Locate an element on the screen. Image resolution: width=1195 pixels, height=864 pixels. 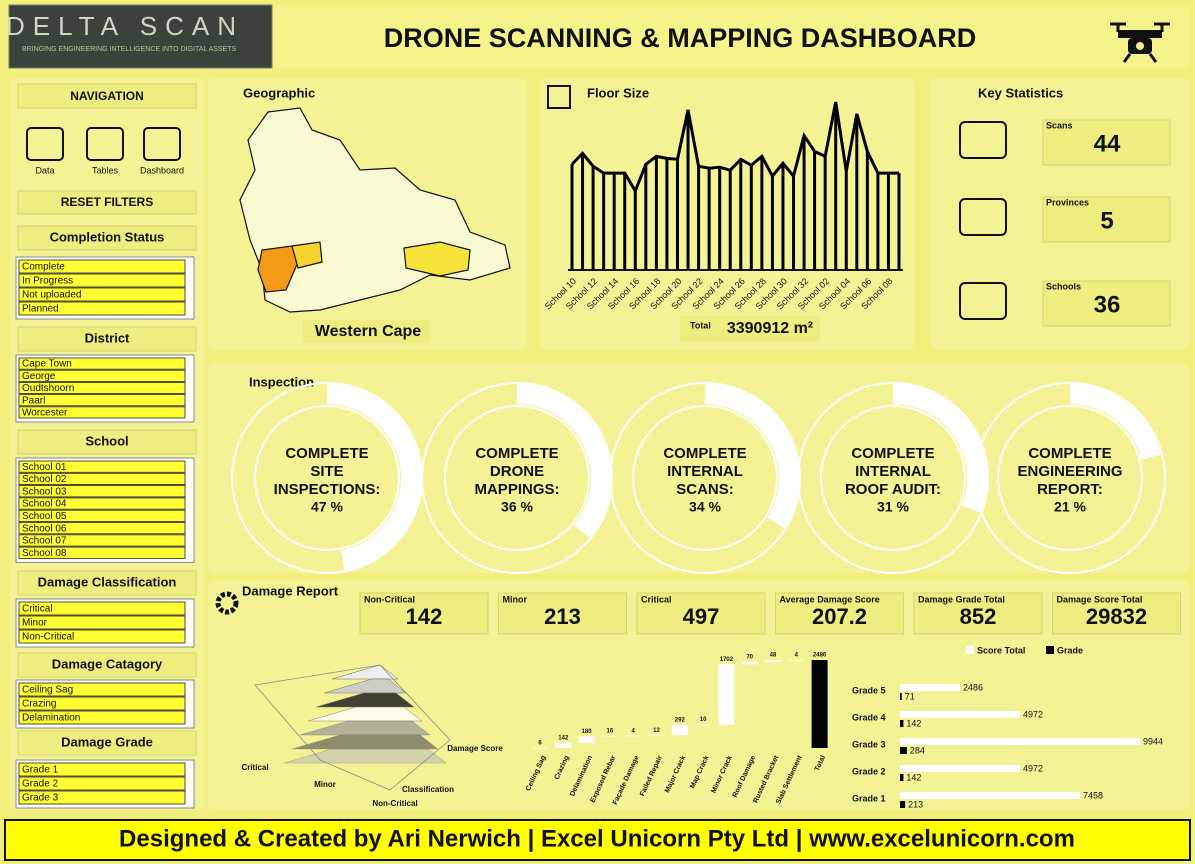
filter-item-label: Critical is located at coordinates (37, 609).